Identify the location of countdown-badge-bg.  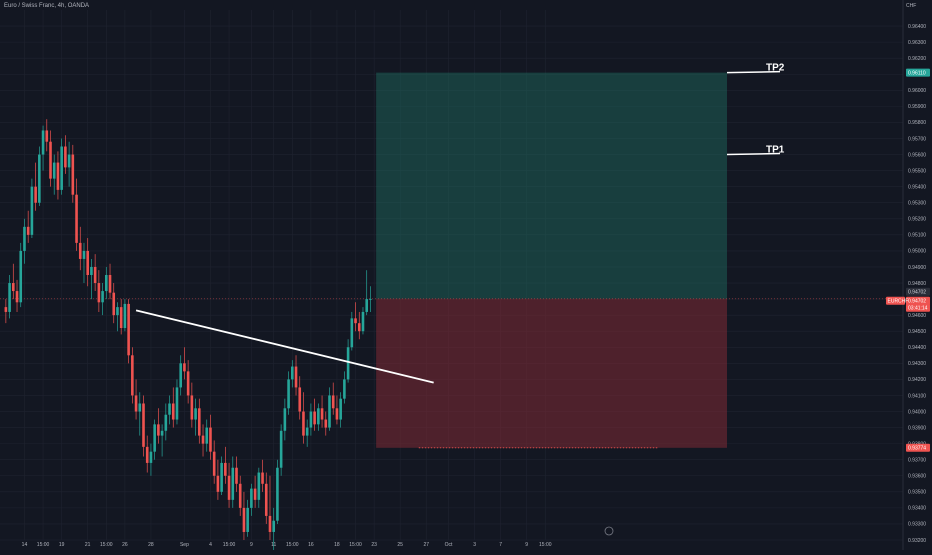
(918, 307).